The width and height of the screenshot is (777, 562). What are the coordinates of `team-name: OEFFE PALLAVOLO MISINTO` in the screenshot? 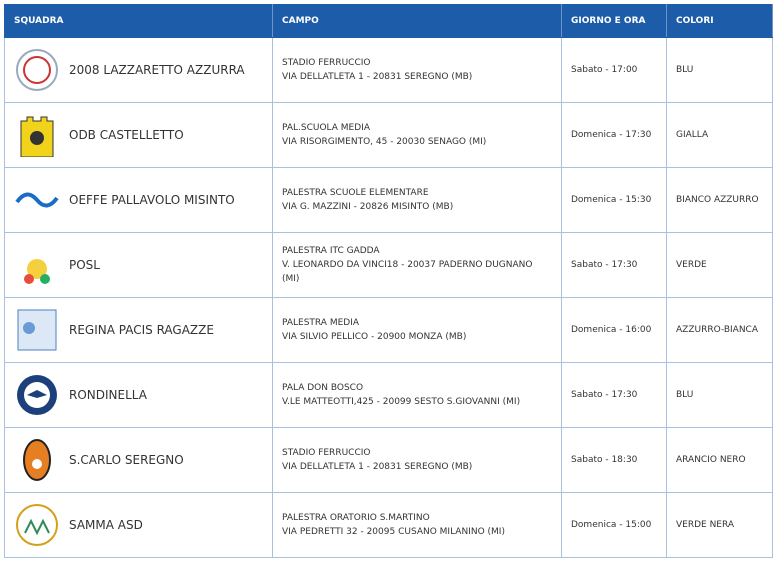 It's located at (152, 200).